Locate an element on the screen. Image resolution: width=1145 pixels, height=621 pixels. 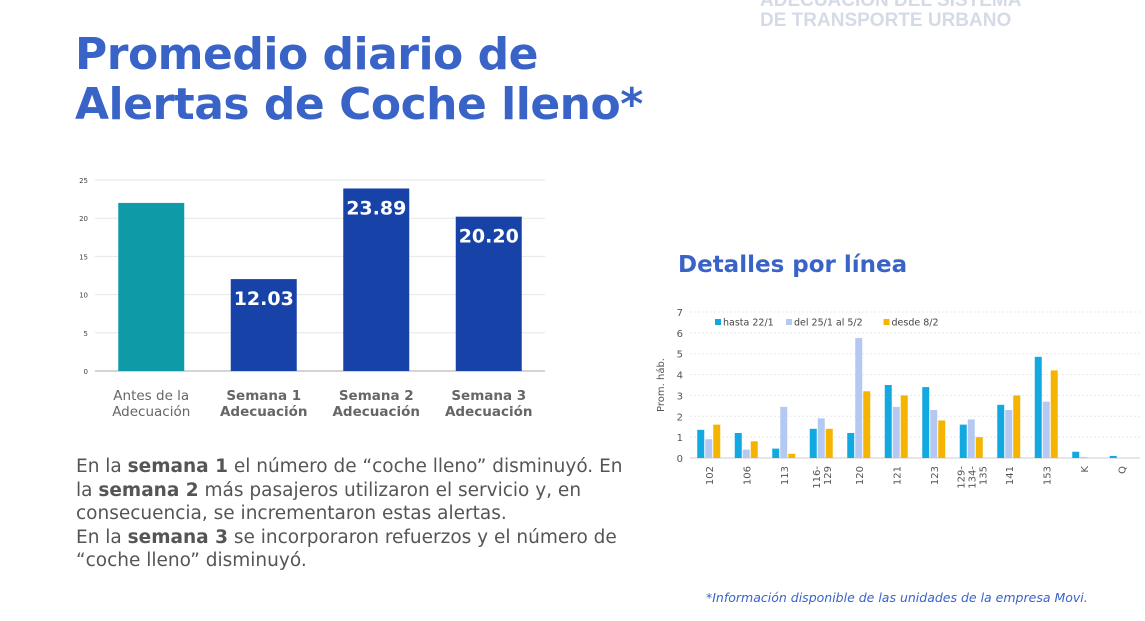
x-tick-label: 102 is located at coordinates (710, 475).